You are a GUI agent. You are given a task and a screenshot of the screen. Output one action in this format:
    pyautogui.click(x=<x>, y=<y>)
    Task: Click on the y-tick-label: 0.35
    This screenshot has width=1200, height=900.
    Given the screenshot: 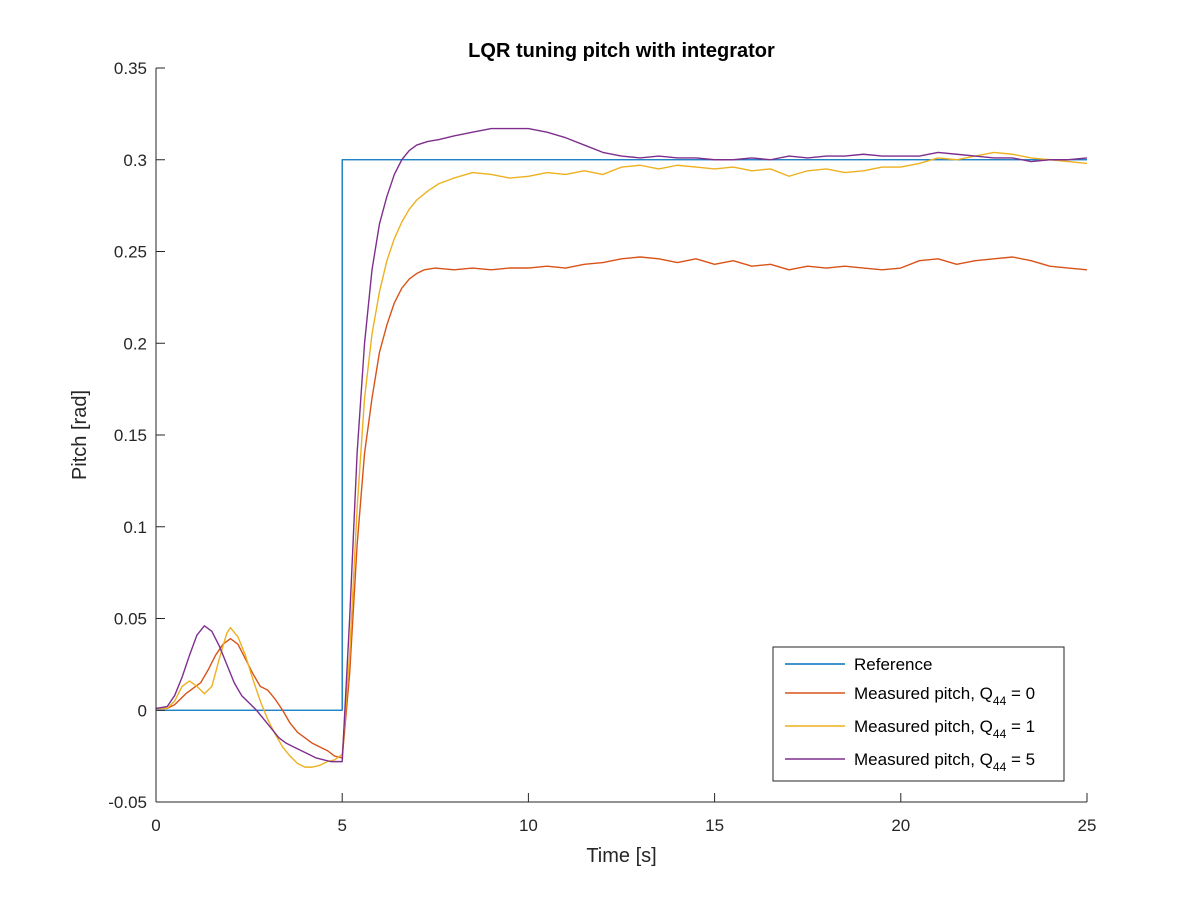 What is the action you would take?
    pyautogui.click(x=130, y=68)
    